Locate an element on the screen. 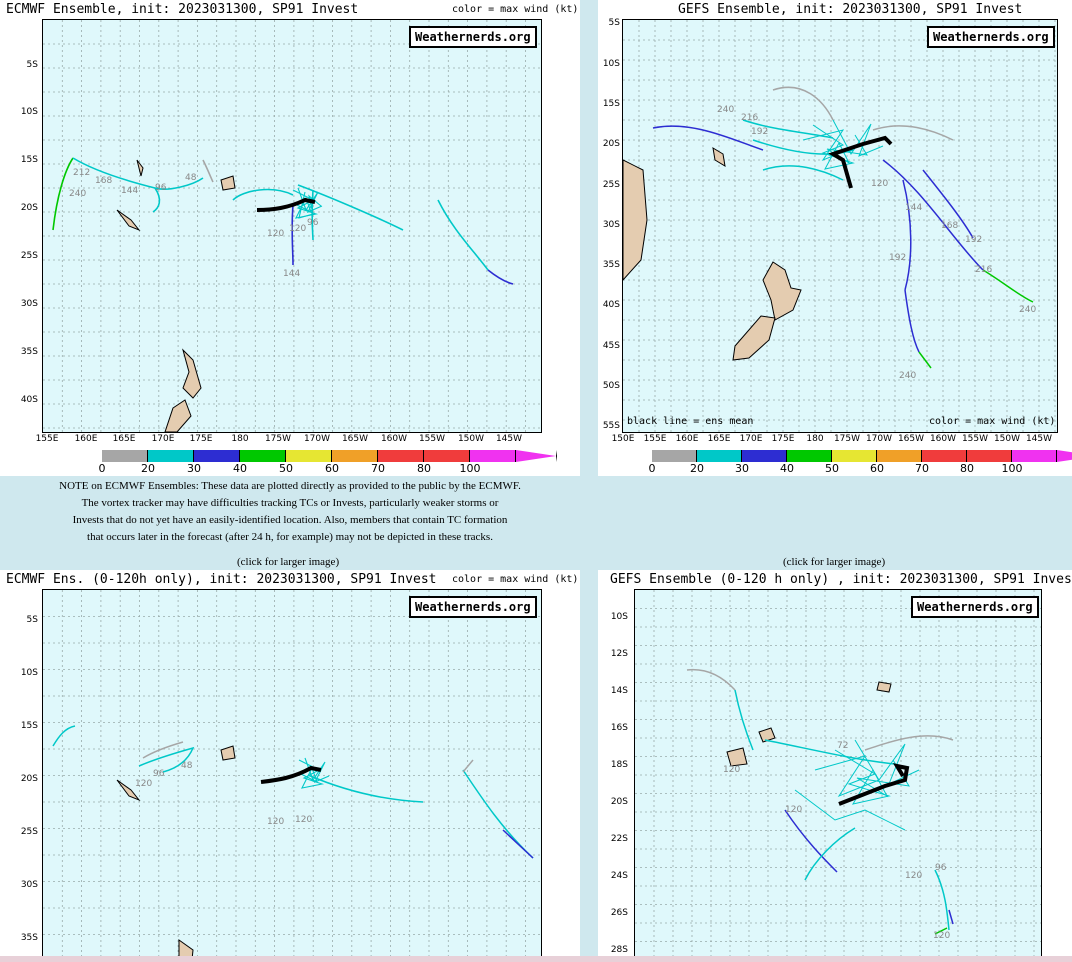  grid-lines is located at coordinates (838, 773).